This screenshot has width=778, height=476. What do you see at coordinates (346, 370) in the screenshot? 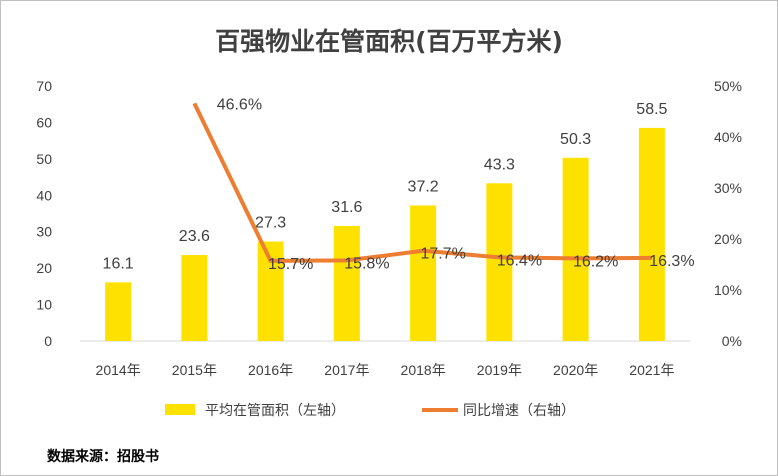
I see `x-tick-label: 2017年` at bounding box center [346, 370].